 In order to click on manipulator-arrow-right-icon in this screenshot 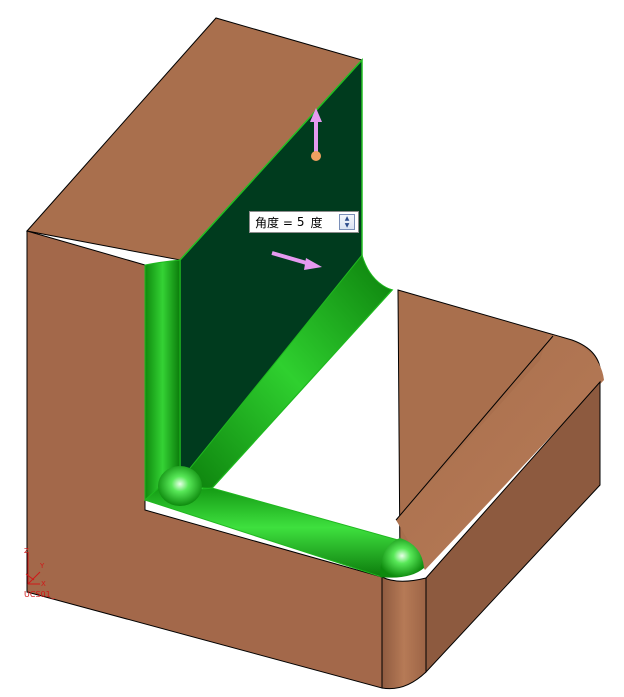, I will do `click(313, 264)`.